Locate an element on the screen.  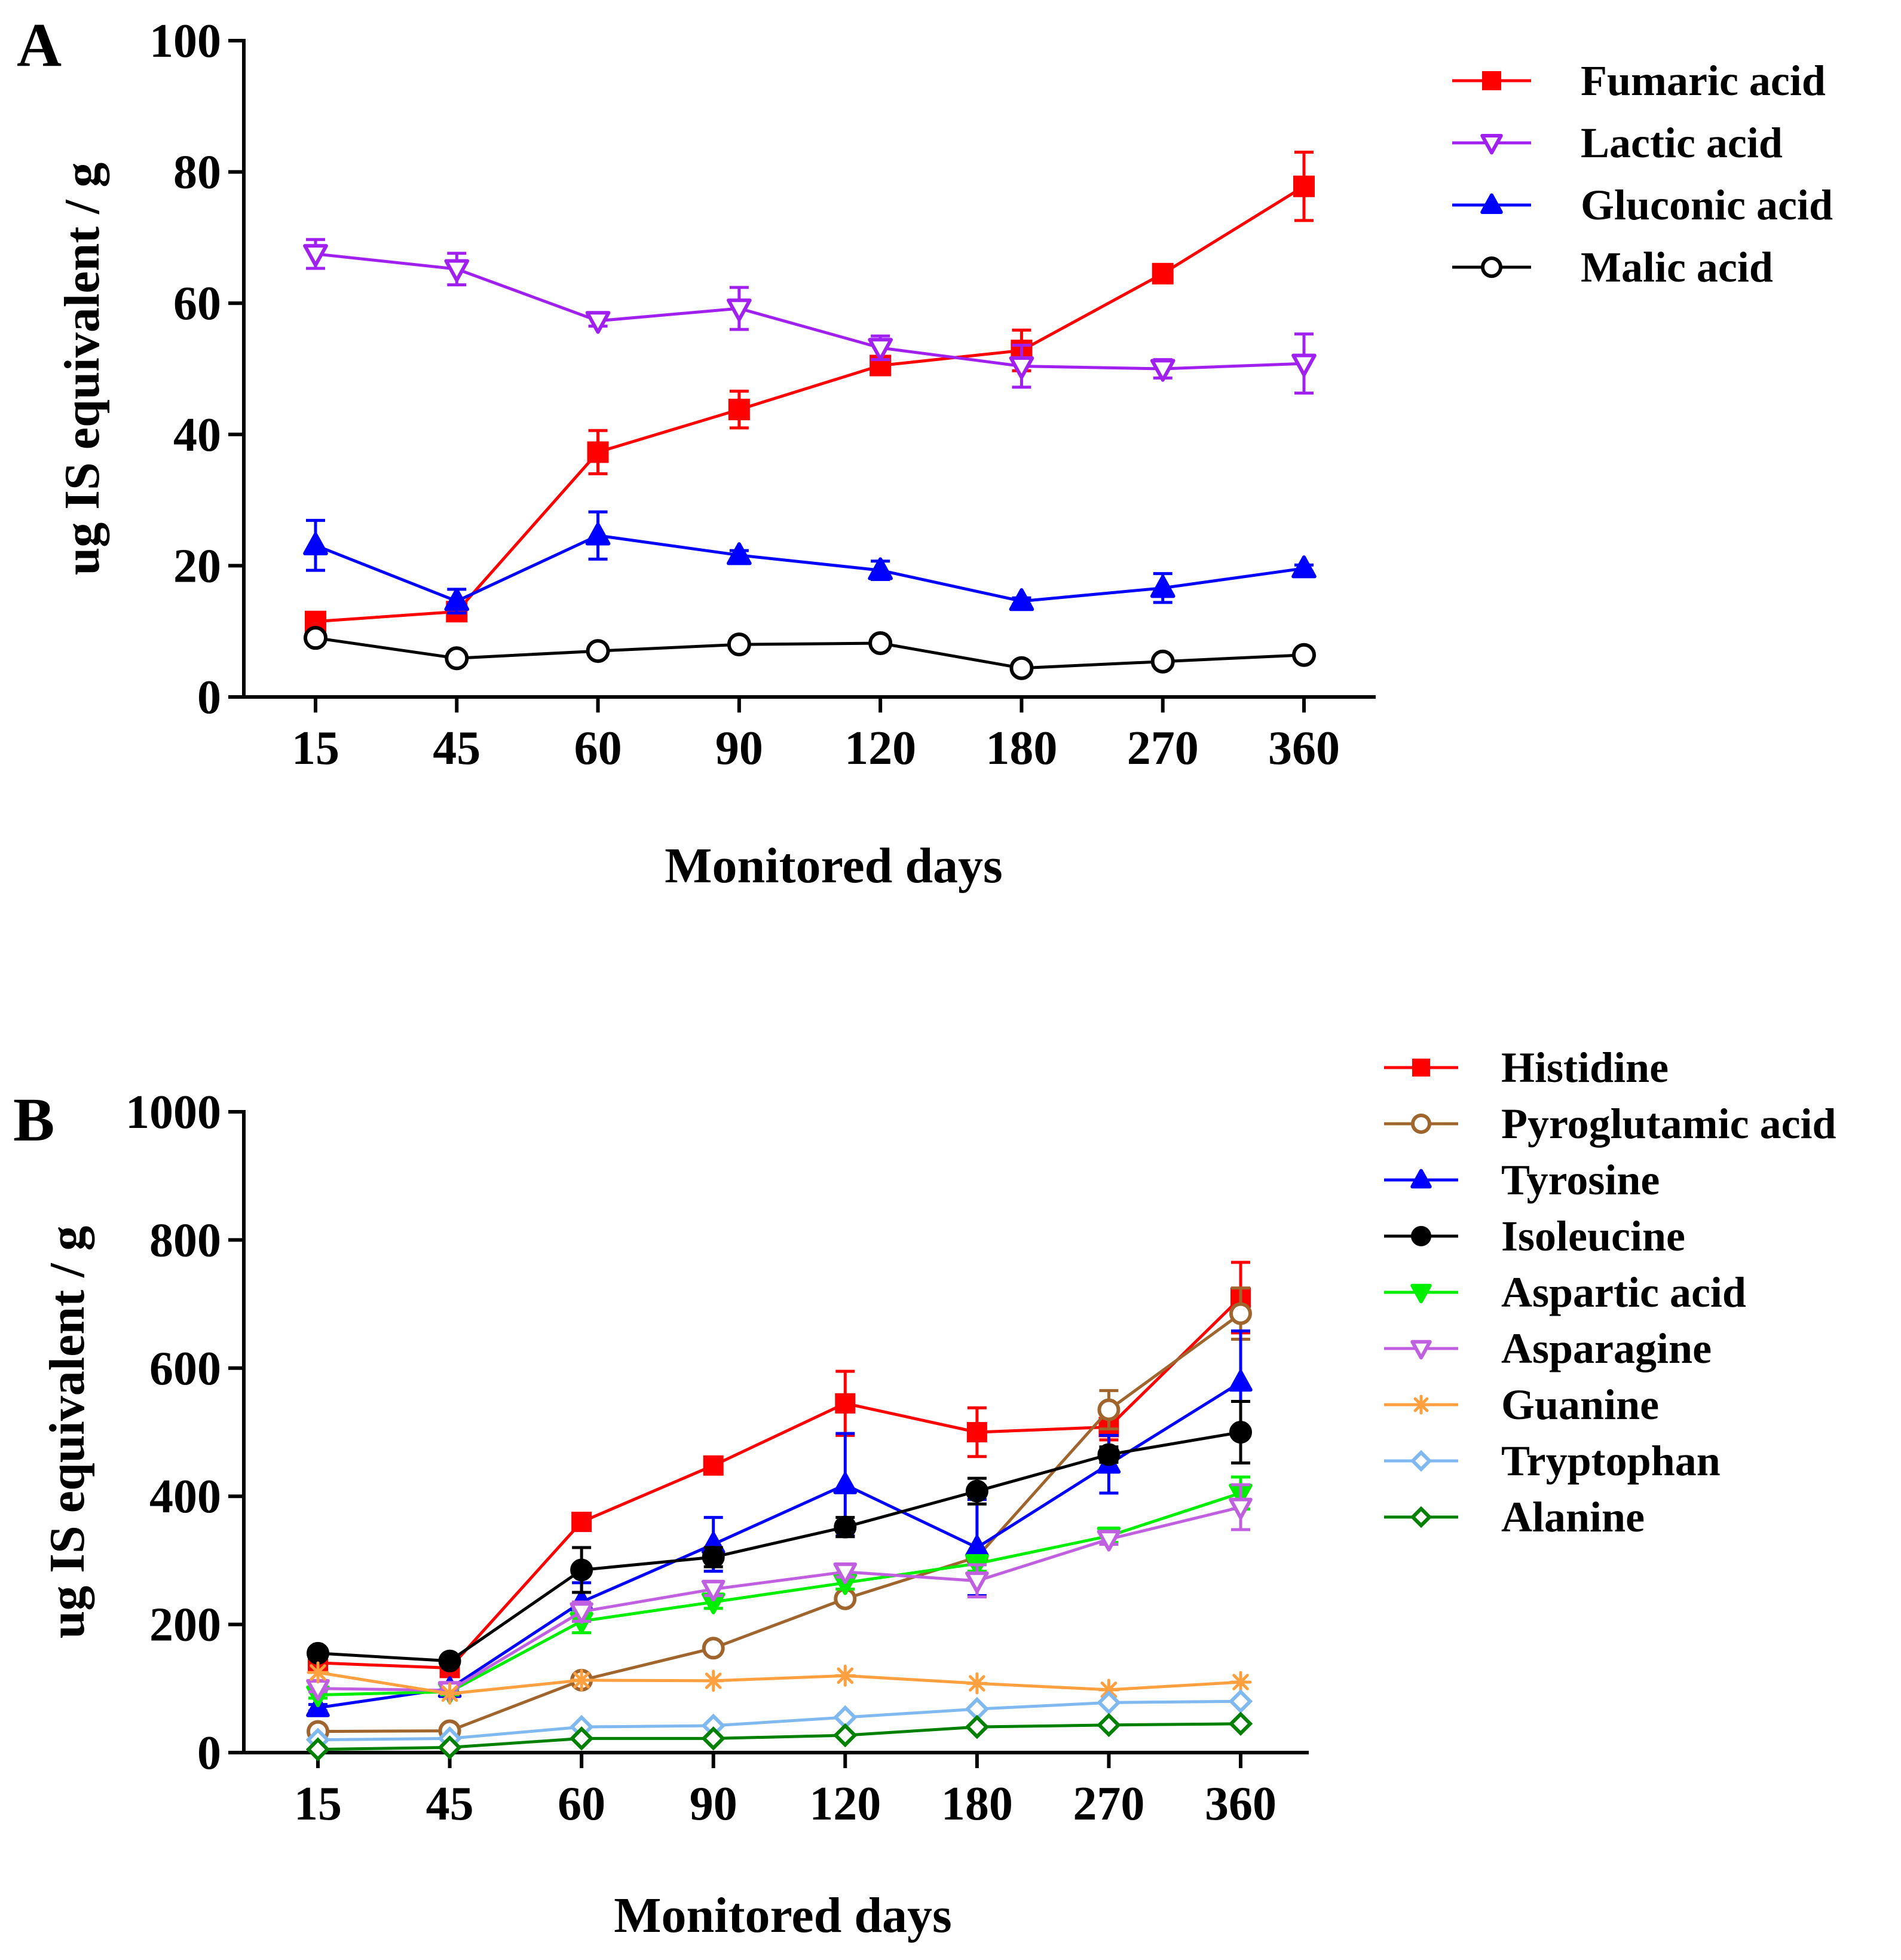
panel-b-legend-entry-aspartic-acid: Aspartic acid is located at coordinates (1565, 1292).